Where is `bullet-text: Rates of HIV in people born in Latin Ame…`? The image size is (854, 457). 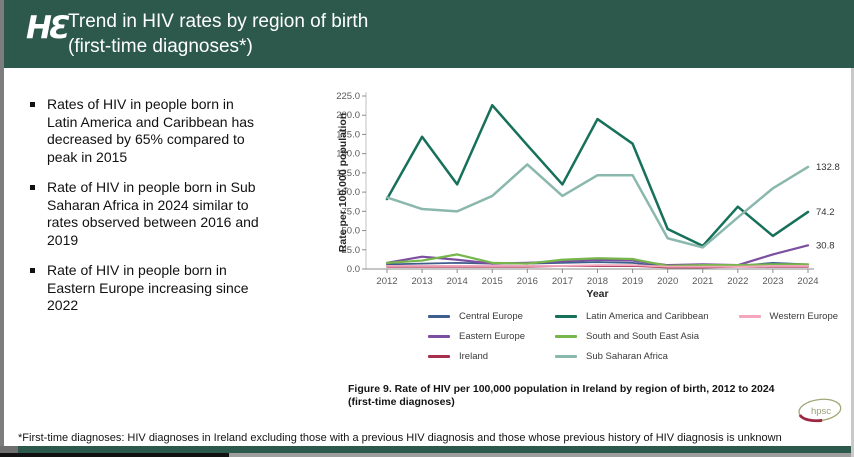
bullet-text: Rates of HIV in people born in Latin Ame… is located at coordinates (151, 130).